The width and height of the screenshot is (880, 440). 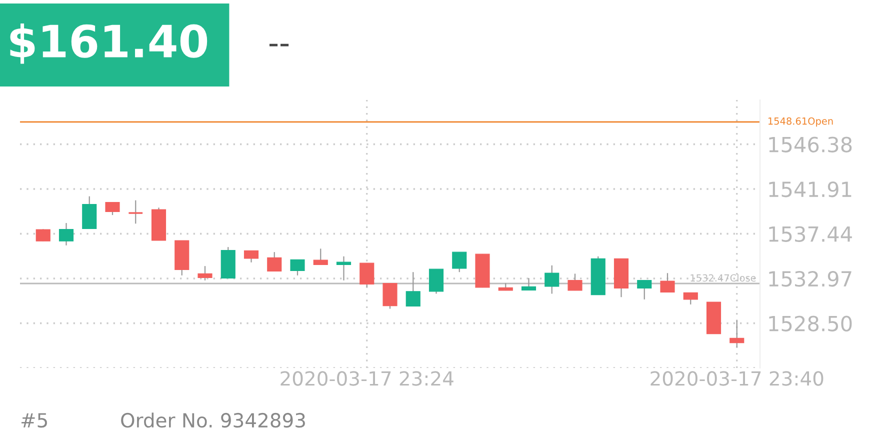 I want to click on y-tick-label: 1541.91, so click(x=810, y=189).